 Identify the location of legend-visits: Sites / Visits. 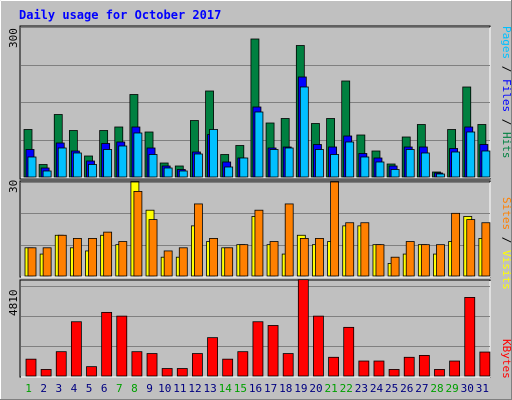
(506, 243).